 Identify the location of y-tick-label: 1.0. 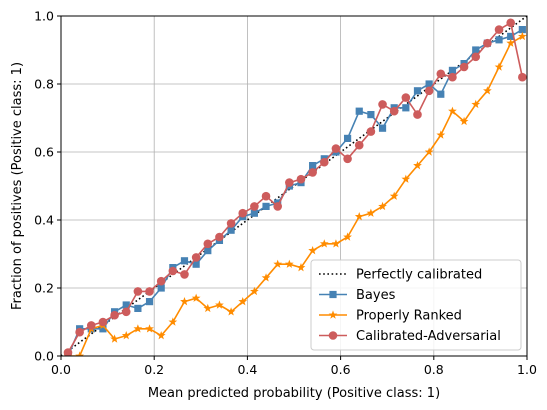
(44, 16).